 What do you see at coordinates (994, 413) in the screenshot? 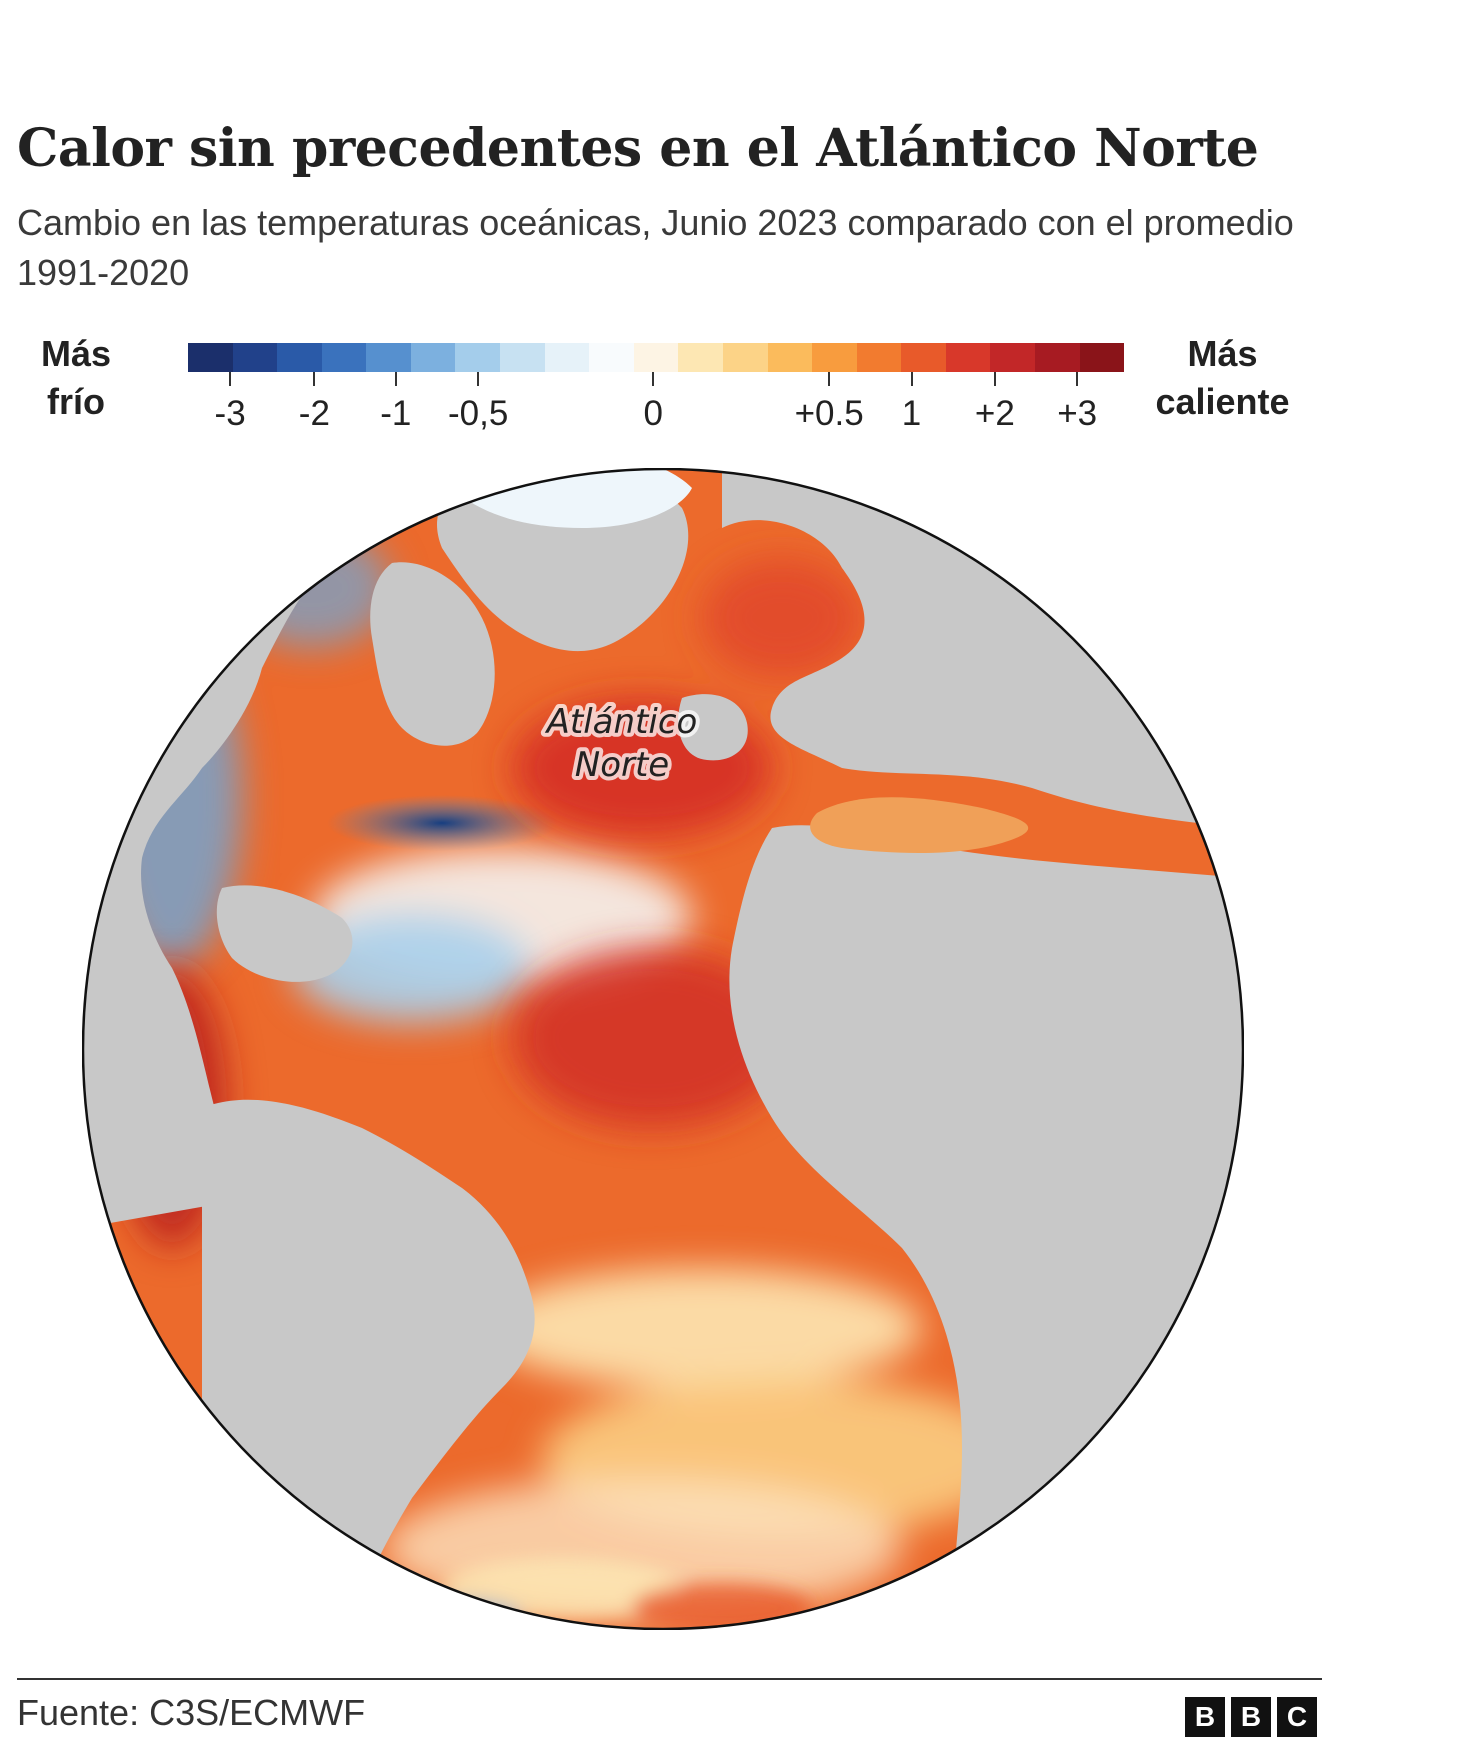
I see `scale-tick-label: +2` at bounding box center [994, 413].